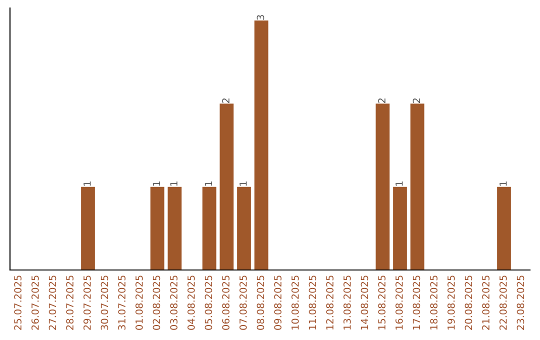 The height and width of the screenshot is (340, 540). I want to click on x-tick-label: 02.08.2025, so click(156, 303).